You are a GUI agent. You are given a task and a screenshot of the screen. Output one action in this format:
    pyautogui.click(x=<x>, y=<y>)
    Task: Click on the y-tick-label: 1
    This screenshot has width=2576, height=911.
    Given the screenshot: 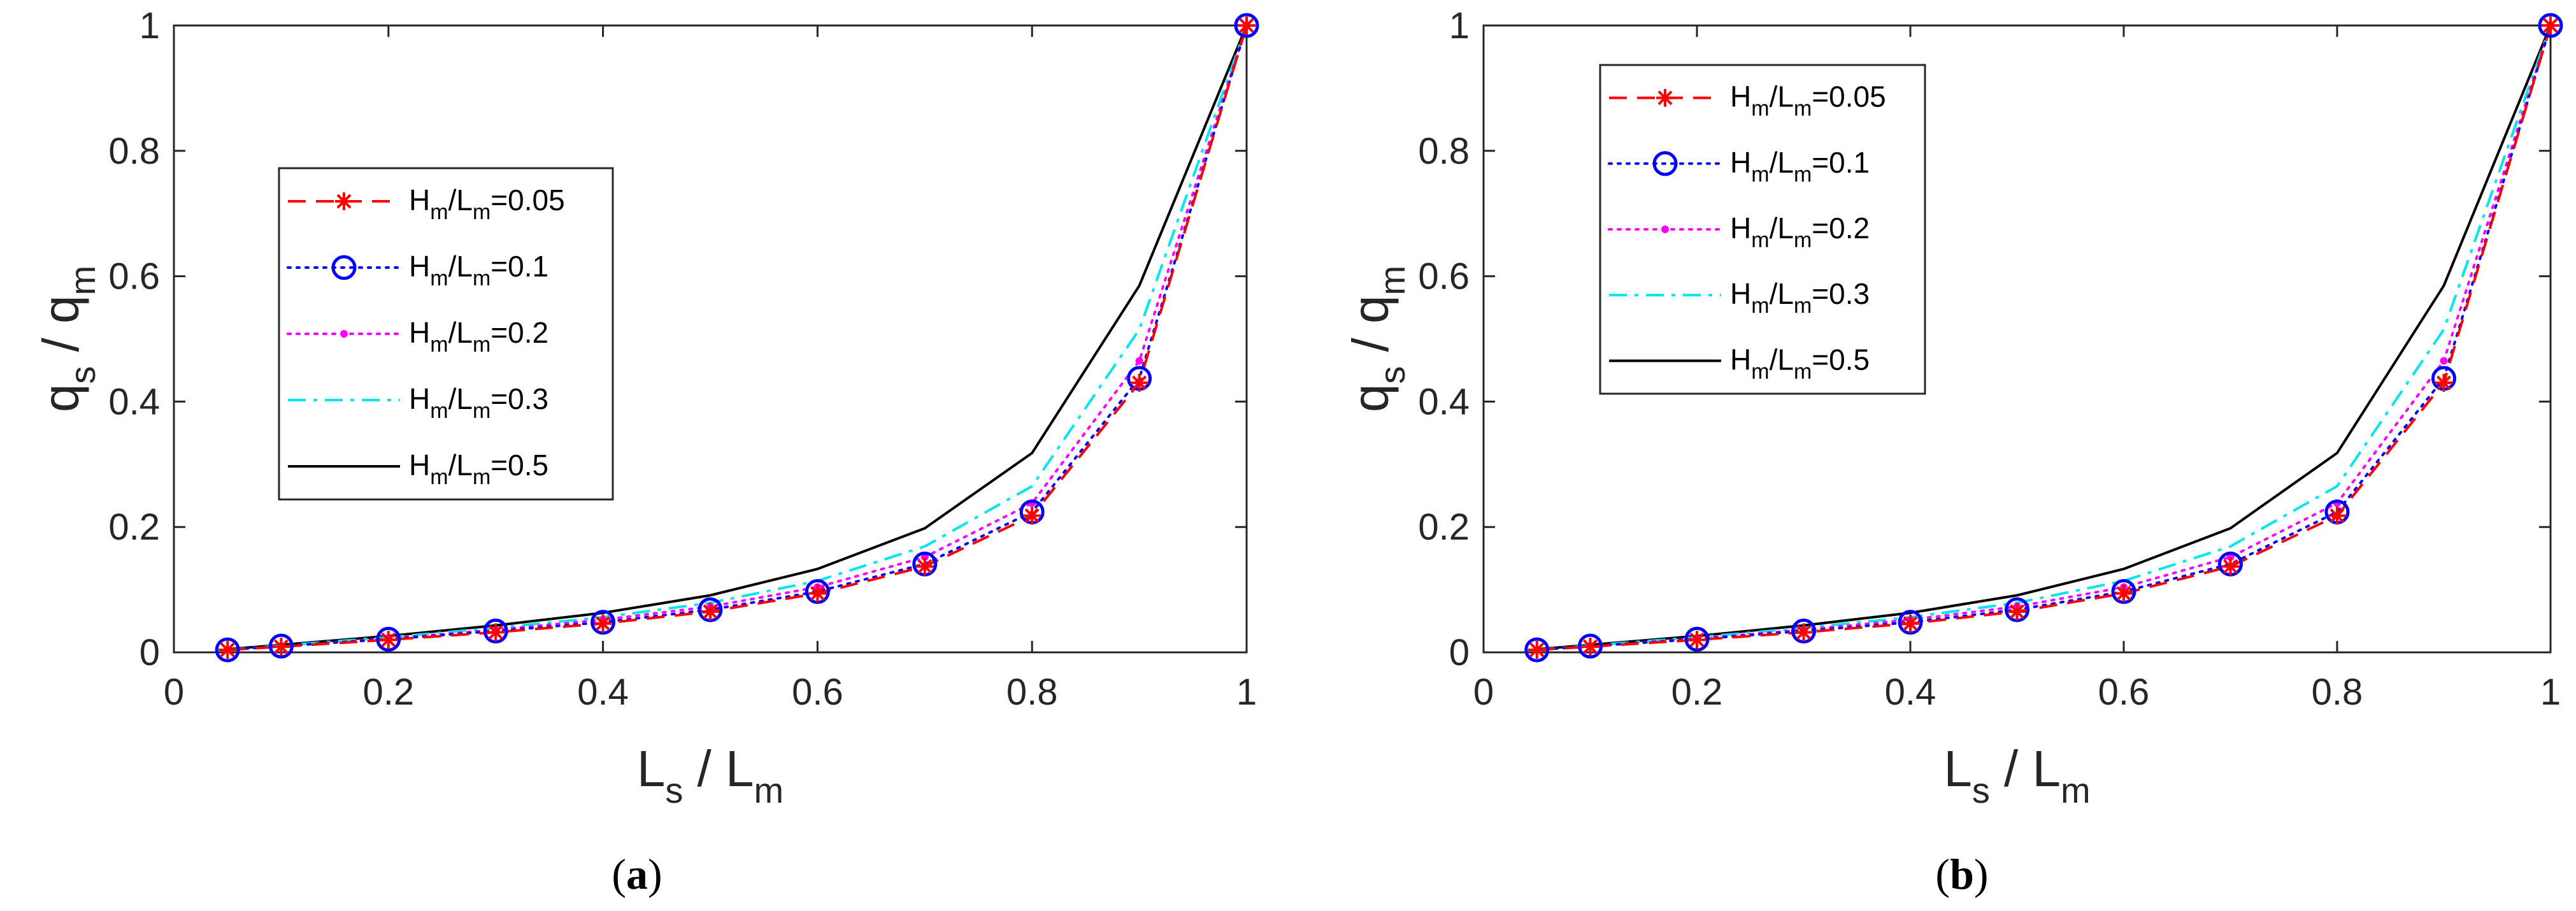 What is the action you would take?
    pyautogui.click(x=150, y=26)
    